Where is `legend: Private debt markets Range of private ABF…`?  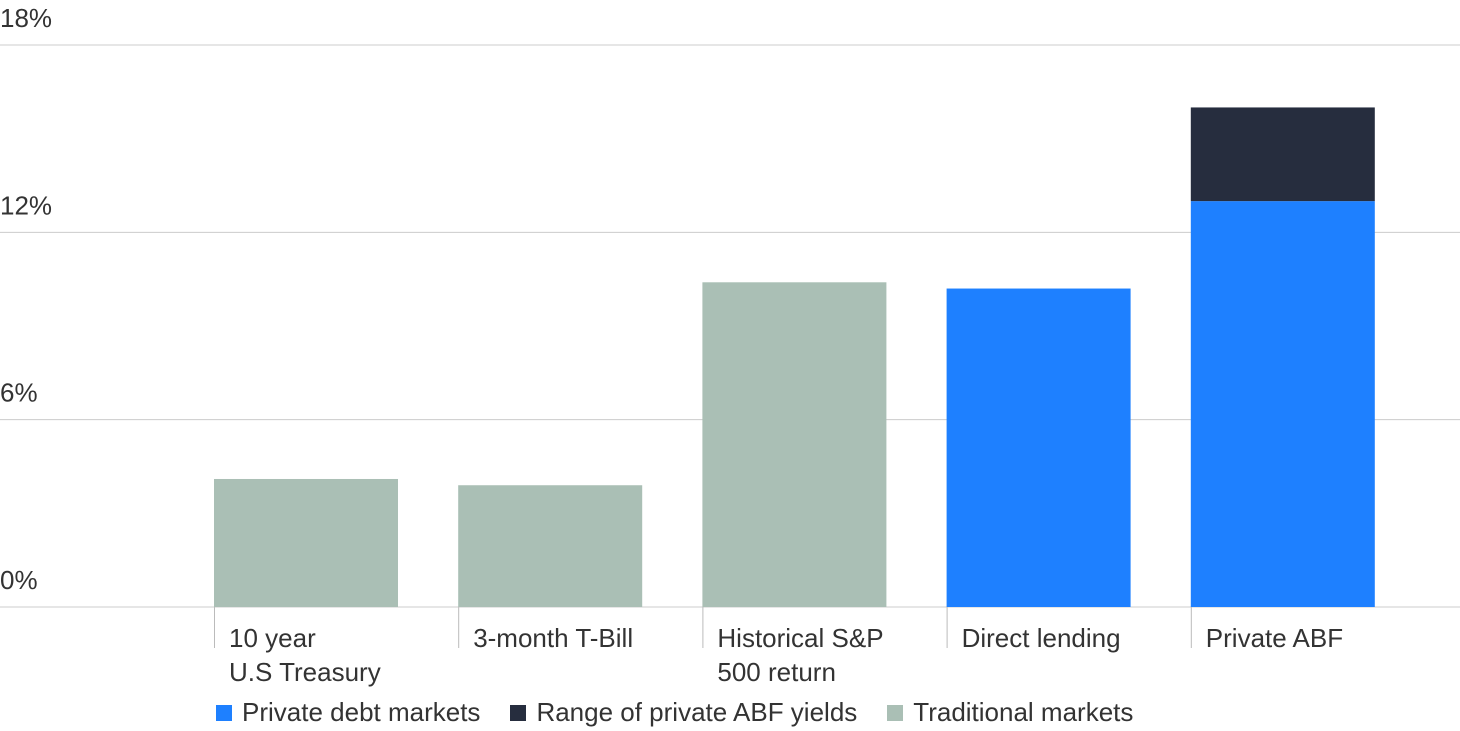
legend: Private debt markets Range of private ABF… is located at coordinates (689, 712).